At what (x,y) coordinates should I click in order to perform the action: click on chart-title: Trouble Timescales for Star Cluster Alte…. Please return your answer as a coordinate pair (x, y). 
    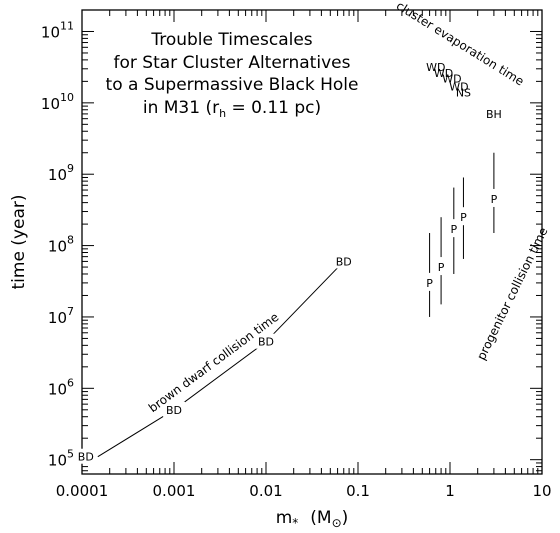
    Looking at the image, I should click on (232, 75).